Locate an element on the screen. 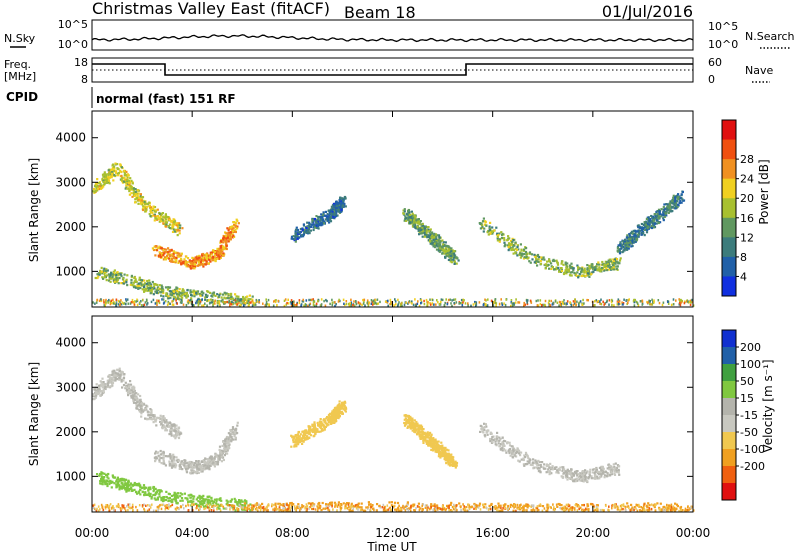  colorbar-frame is located at coordinates (729, 208).